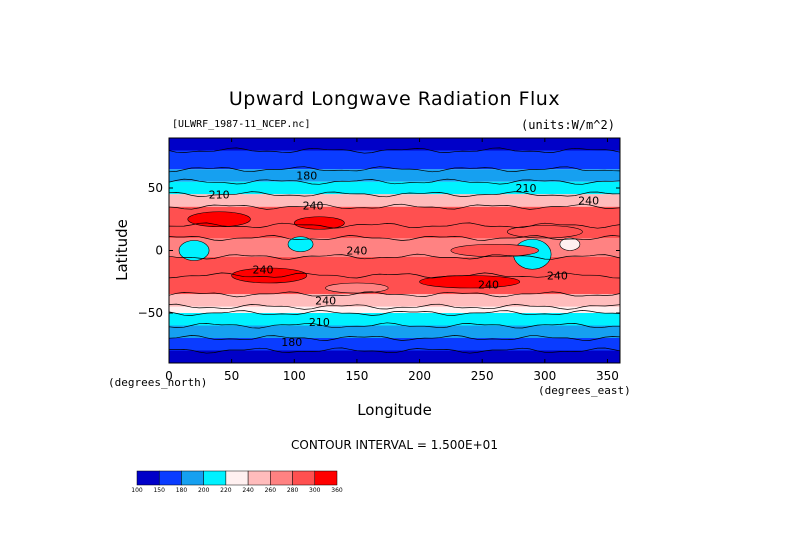  What do you see at coordinates (169, 376) in the screenshot?
I see `x-tick-label-0: 0` at bounding box center [169, 376].